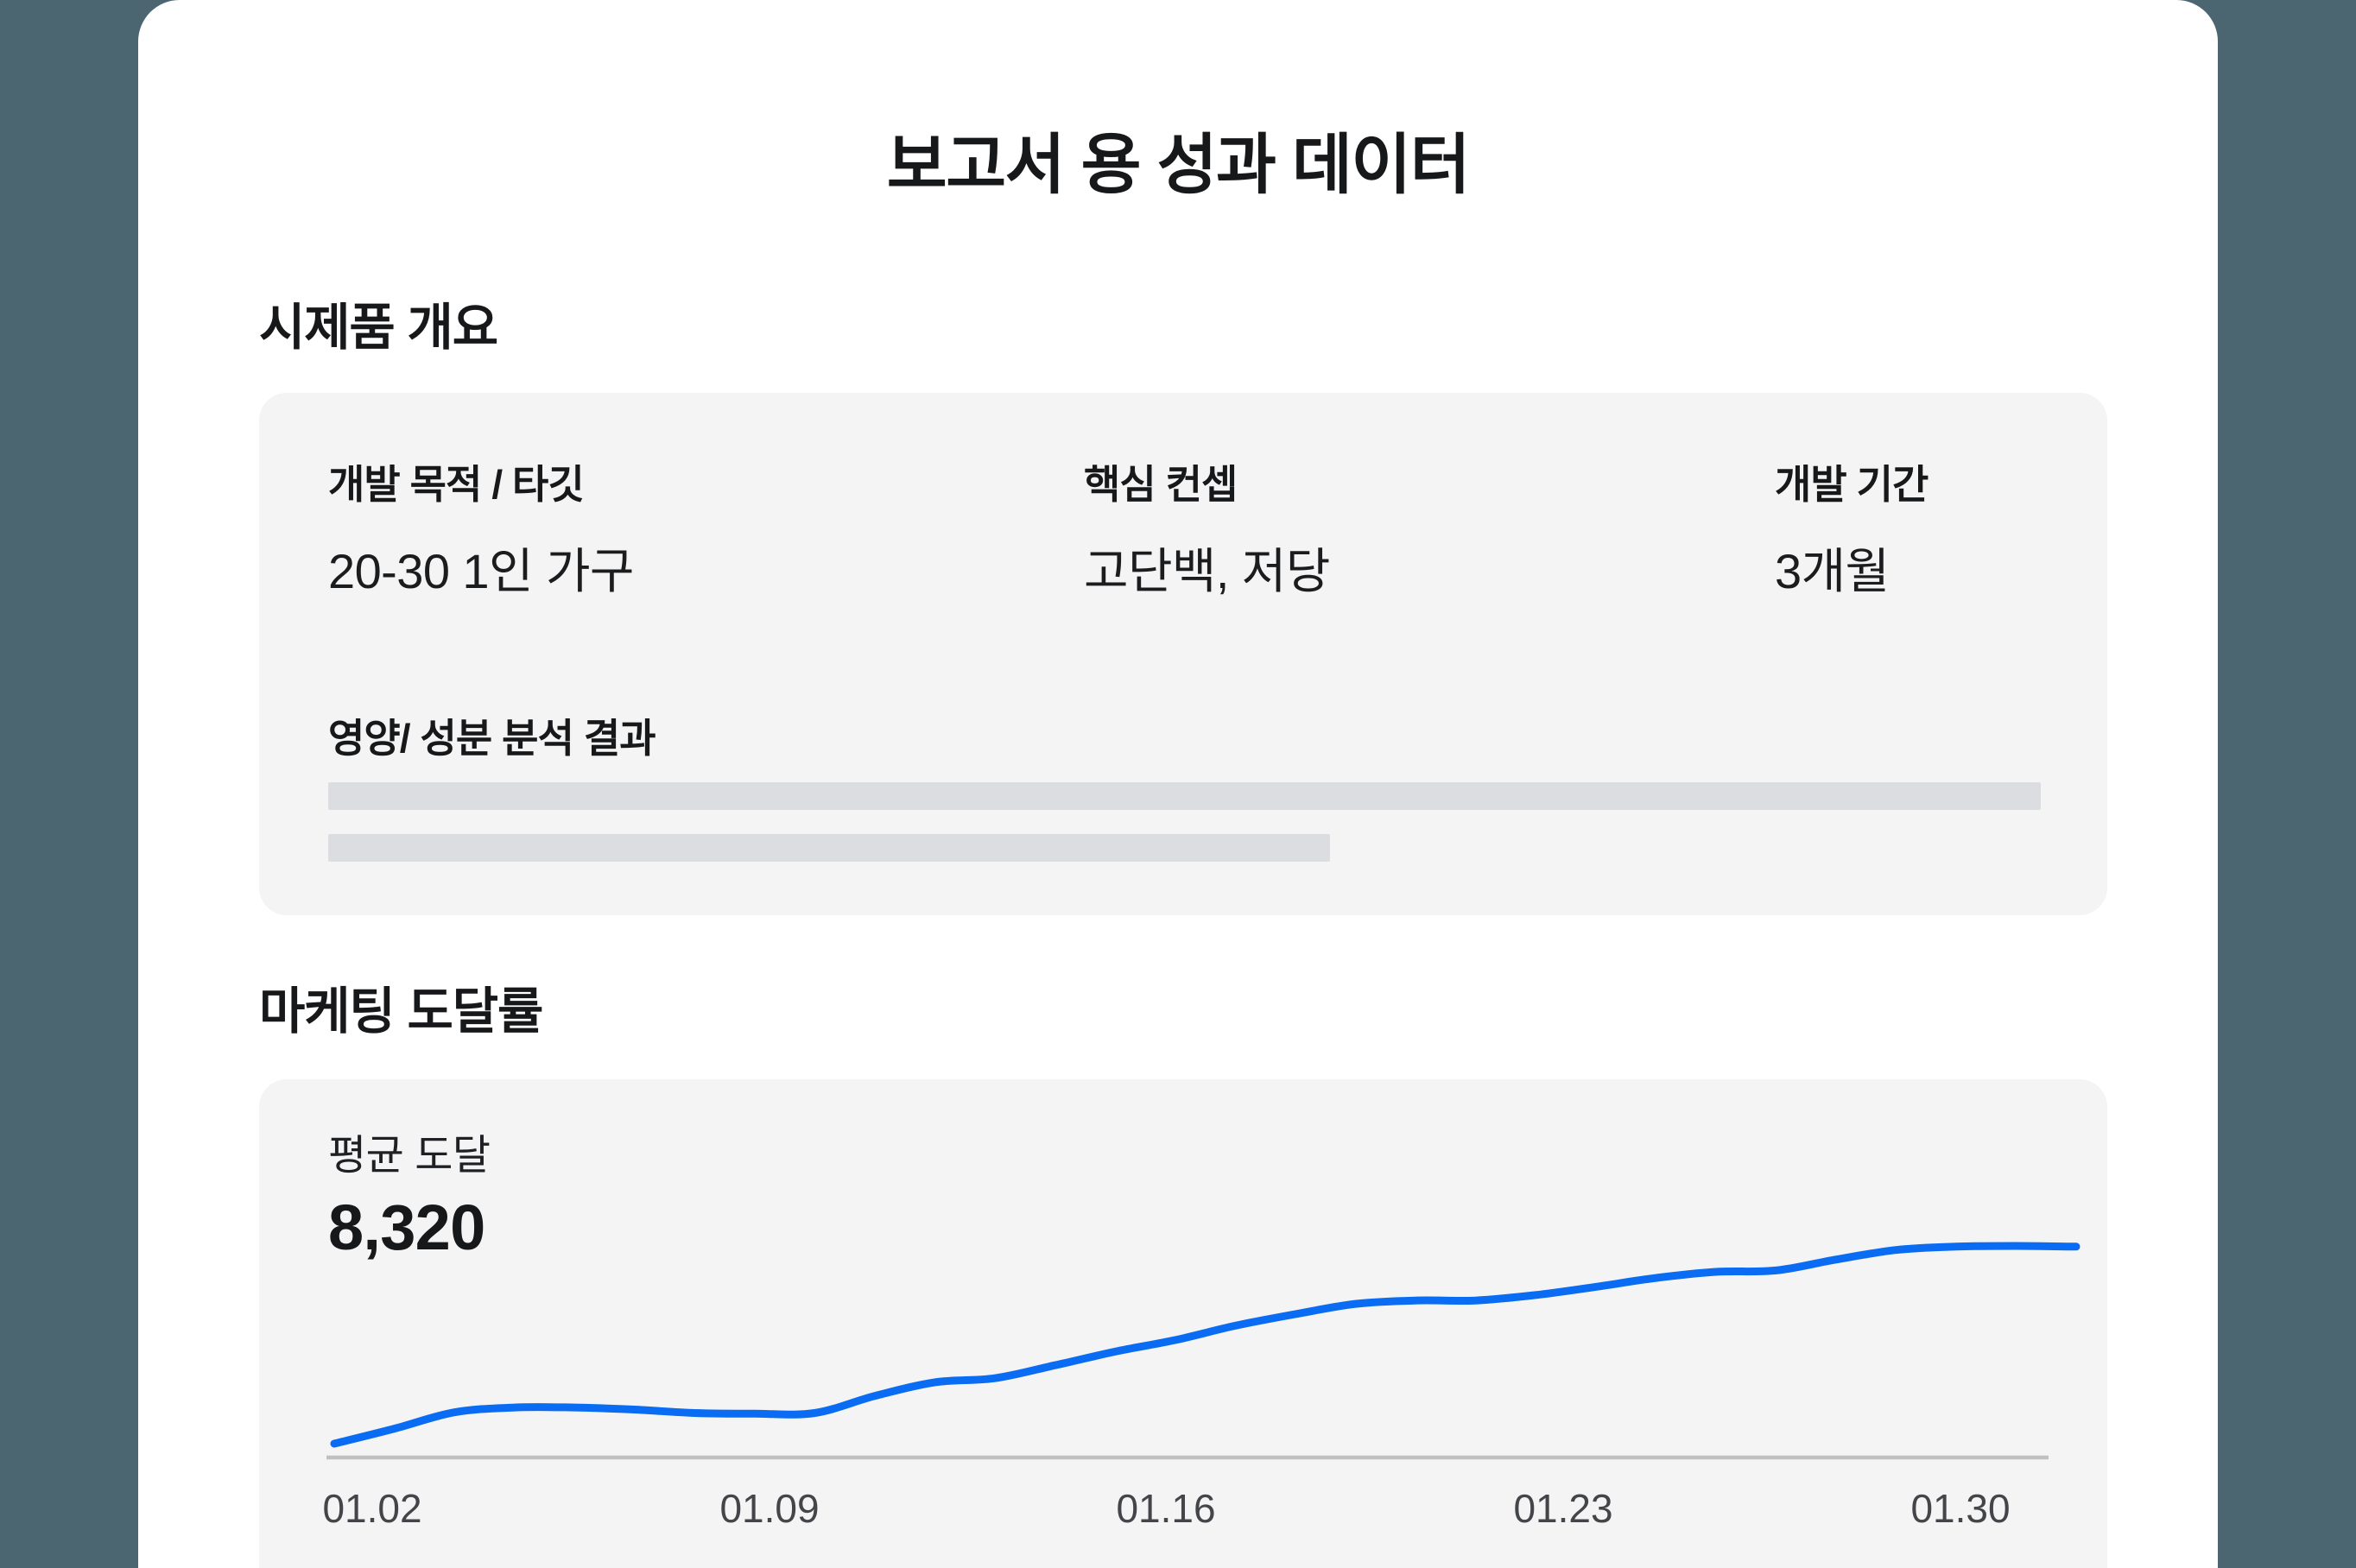  What do you see at coordinates (1906, 531) in the screenshot?
I see `field-dev-period: 개발 기간 3개월` at bounding box center [1906, 531].